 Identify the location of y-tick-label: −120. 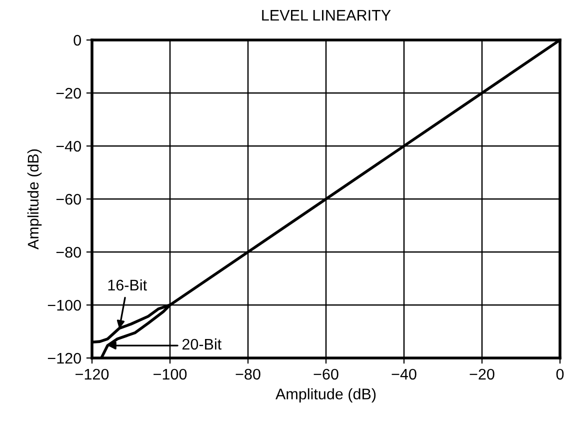
(64, 358).